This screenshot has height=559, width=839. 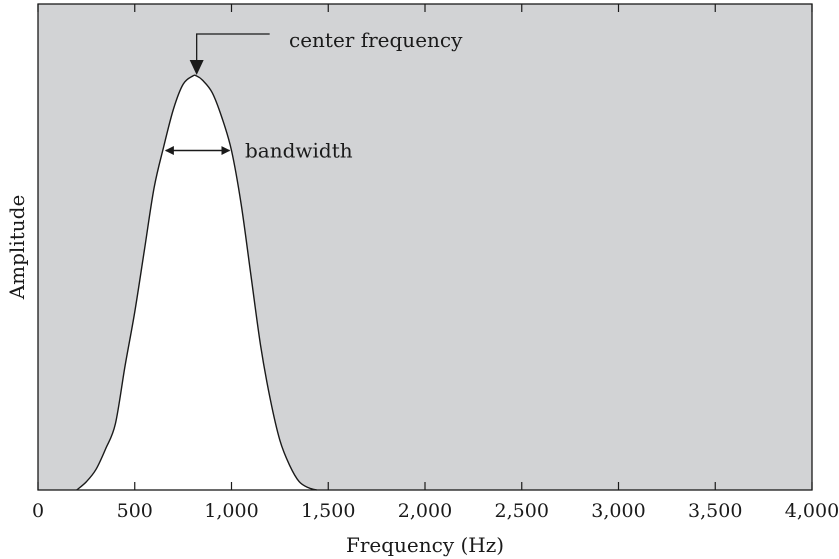 What do you see at coordinates (135, 511) in the screenshot?
I see `x-tick-label: 500` at bounding box center [135, 511].